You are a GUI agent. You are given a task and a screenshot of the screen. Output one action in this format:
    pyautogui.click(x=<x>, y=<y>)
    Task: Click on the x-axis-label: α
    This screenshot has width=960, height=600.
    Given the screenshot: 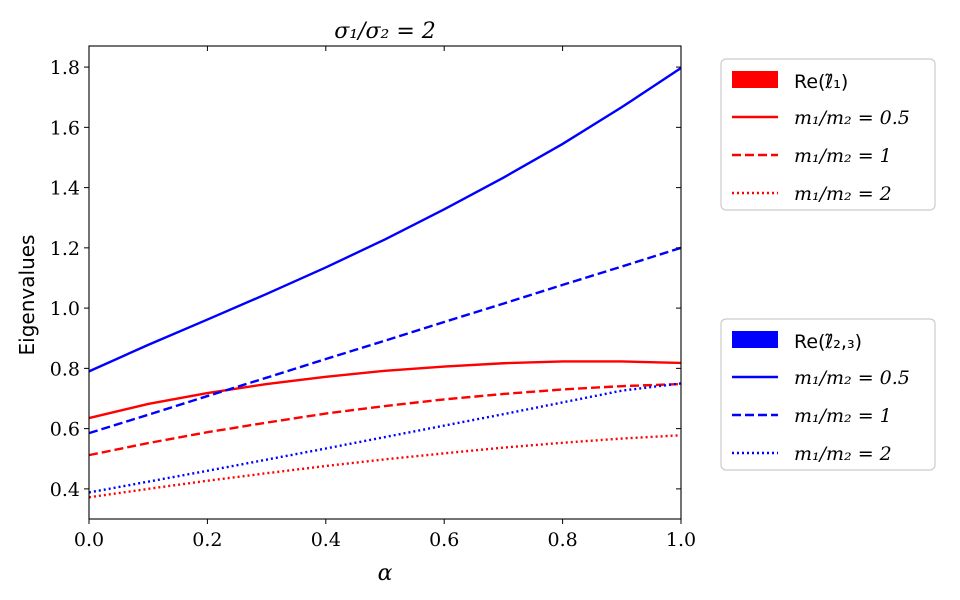 What is the action you would take?
    pyautogui.click(x=385, y=573)
    